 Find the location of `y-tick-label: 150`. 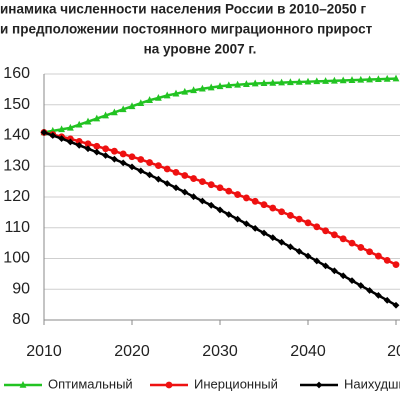

y-tick-label: 150 is located at coordinates (16, 104).